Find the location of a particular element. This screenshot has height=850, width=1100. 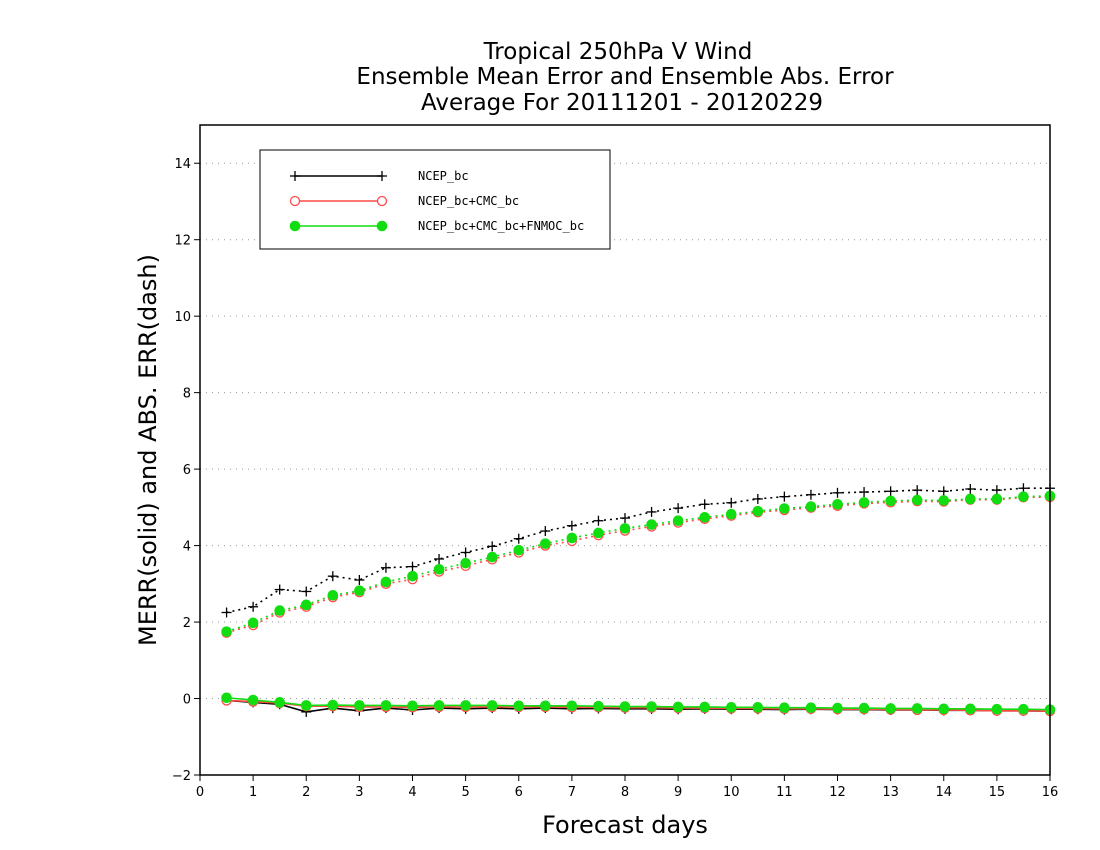

x-tick-label: 5 is located at coordinates (465, 792).